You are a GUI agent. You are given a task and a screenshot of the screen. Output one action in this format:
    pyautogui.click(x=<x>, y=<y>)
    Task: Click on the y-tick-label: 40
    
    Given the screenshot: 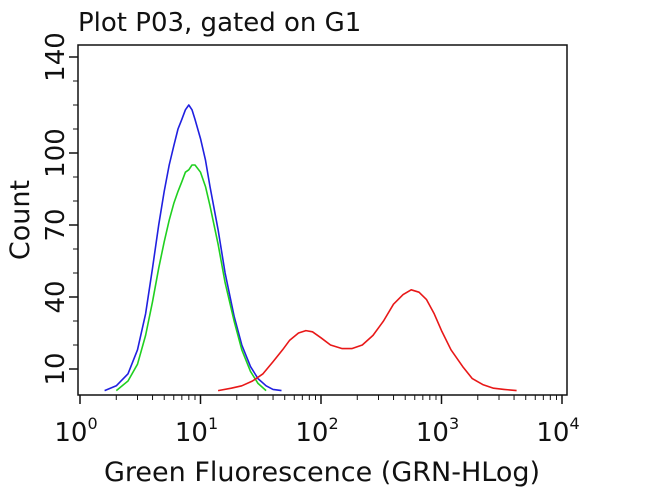 What is the action you would take?
    pyautogui.click(x=56, y=296)
    